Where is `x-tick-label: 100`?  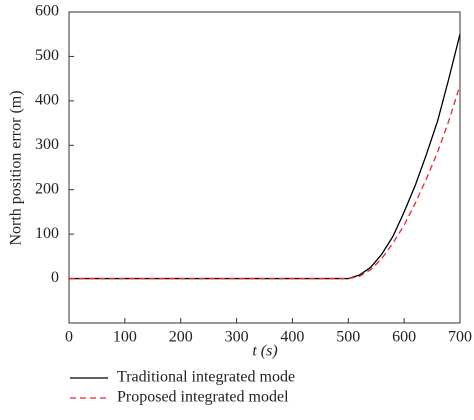 x-tick-label: 100 is located at coordinates (125, 337).